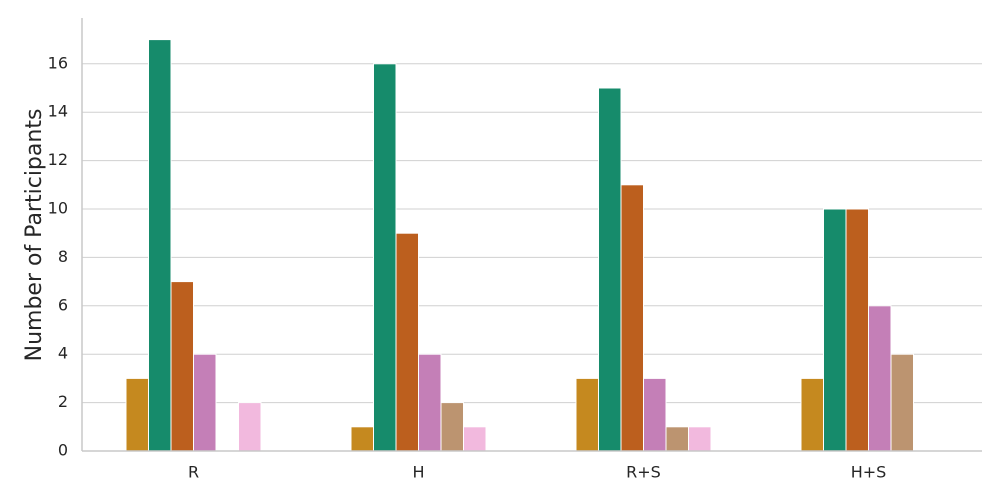 This screenshot has width=1000, height=500. What do you see at coordinates (63, 353) in the screenshot?
I see `y-tick-label: 4` at bounding box center [63, 353].